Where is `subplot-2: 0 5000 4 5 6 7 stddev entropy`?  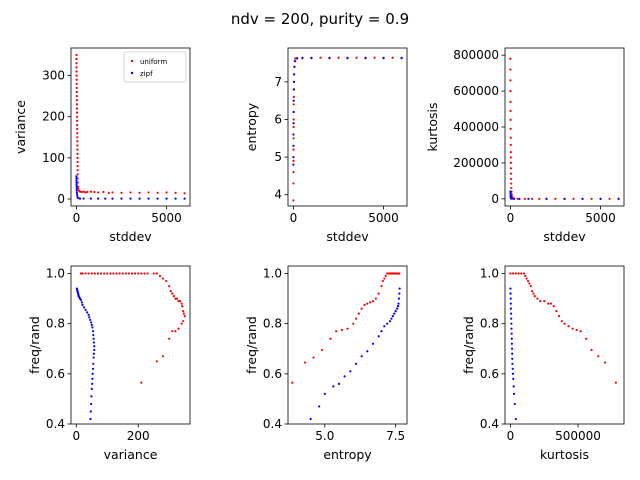
subplot-2: 0 5000 4 5 6 7 stddev entropy is located at coordinates (326, 145).